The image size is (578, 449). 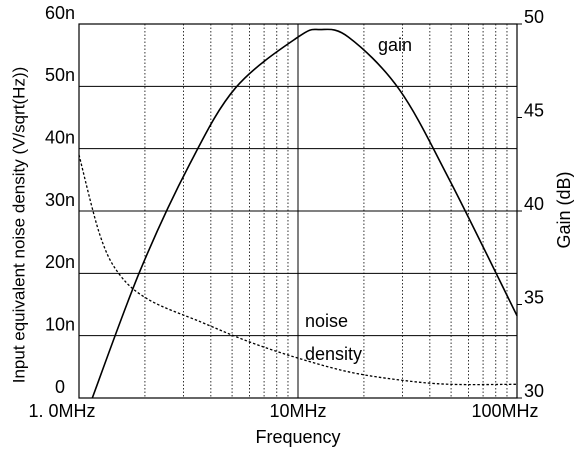 What do you see at coordinates (60, 387) in the screenshot?
I see `y-tick-label: 0` at bounding box center [60, 387].